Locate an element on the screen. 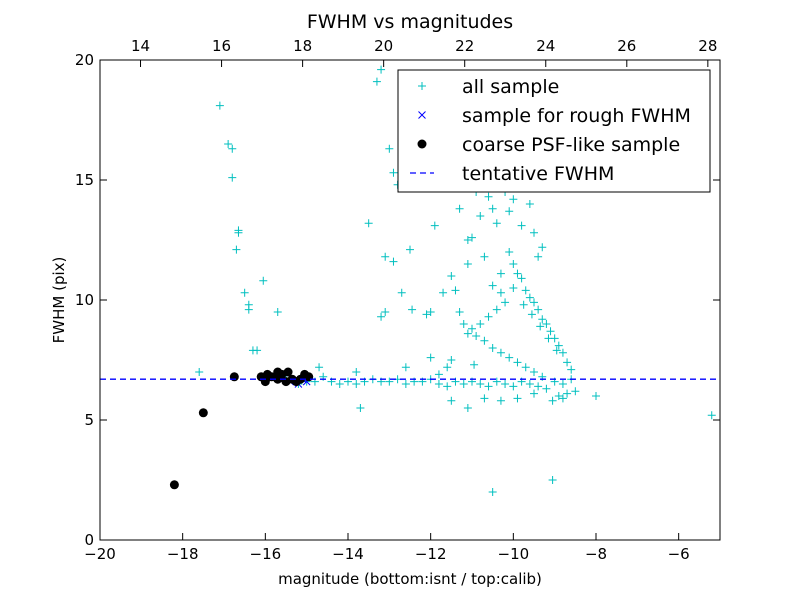 The height and width of the screenshot is (600, 800). x-tick-label: −6 is located at coordinates (679, 554).